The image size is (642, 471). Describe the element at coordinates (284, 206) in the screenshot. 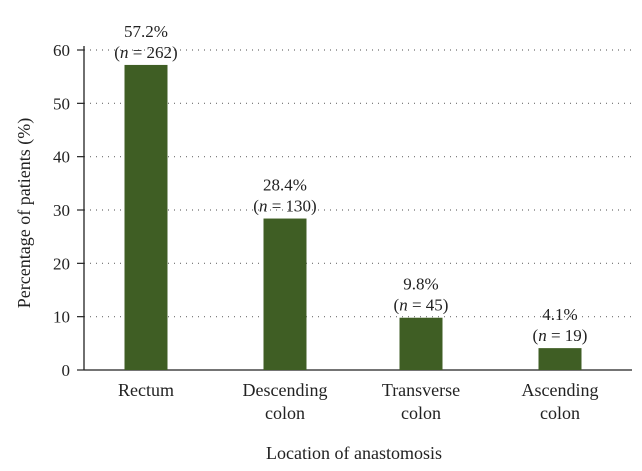

I see `bar-count-label: (n = 130)` at that location.